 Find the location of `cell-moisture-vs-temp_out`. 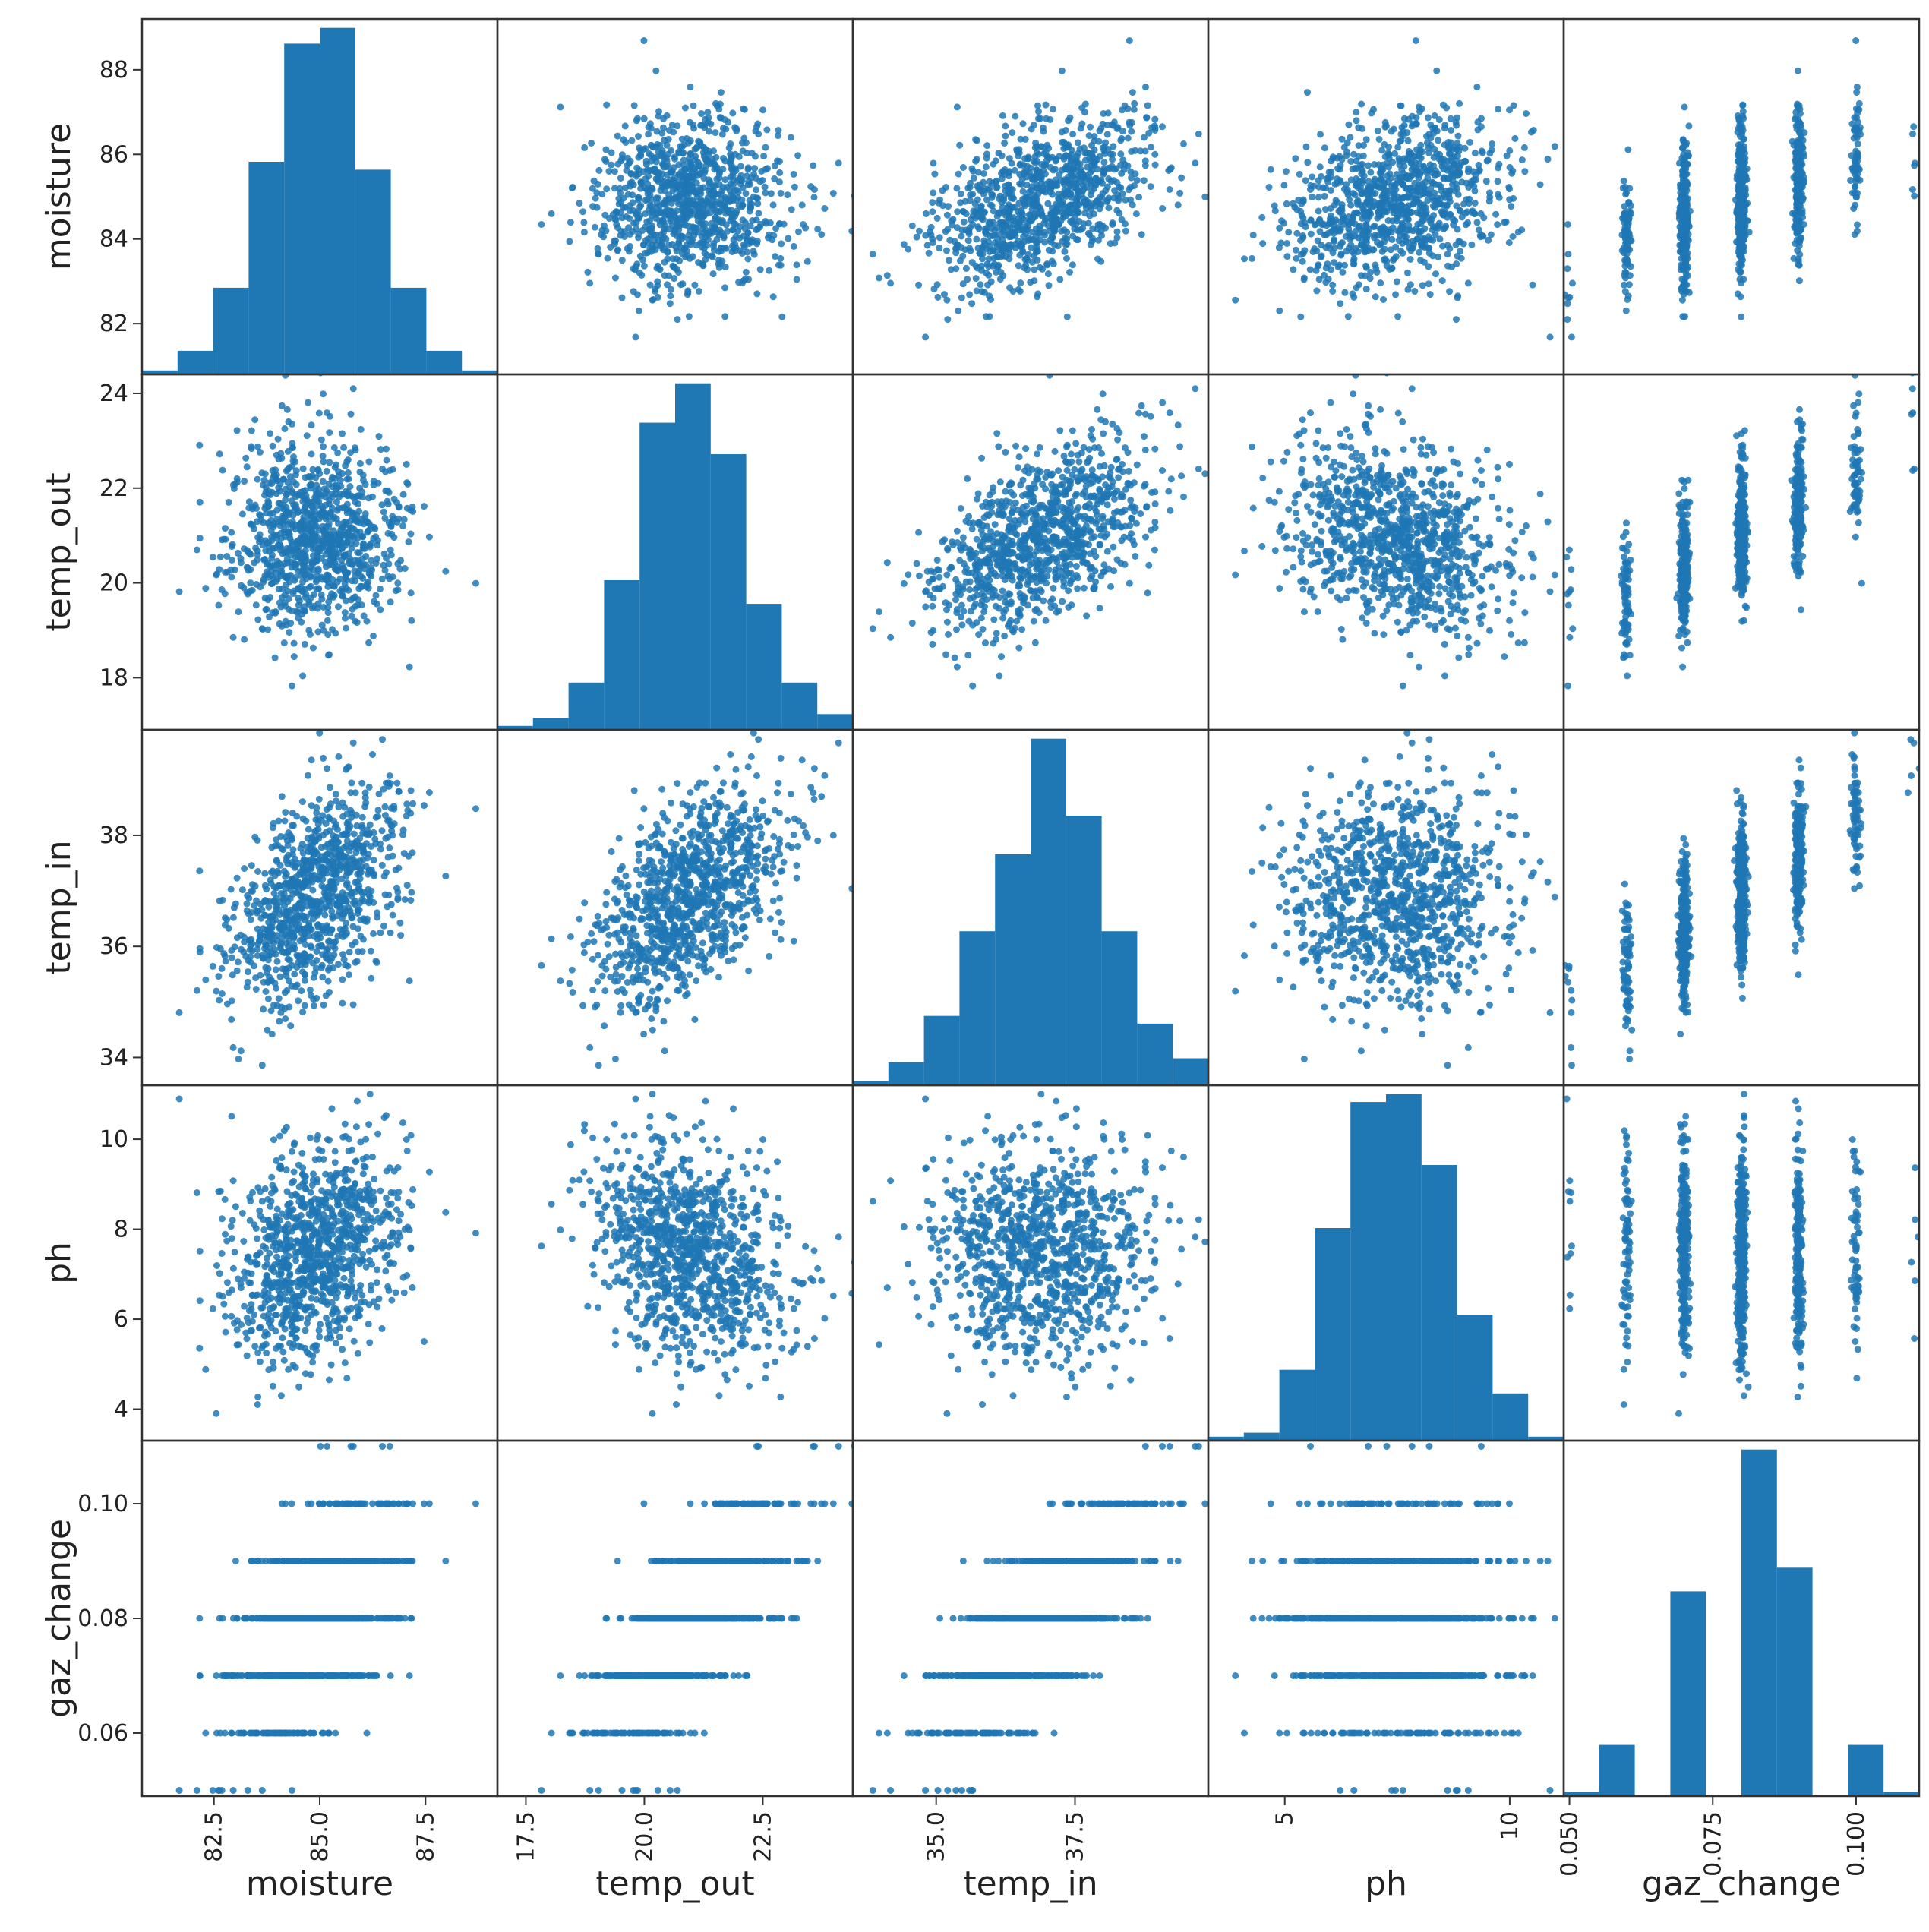

cell-moisture-vs-temp_out is located at coordinates (675, 197).